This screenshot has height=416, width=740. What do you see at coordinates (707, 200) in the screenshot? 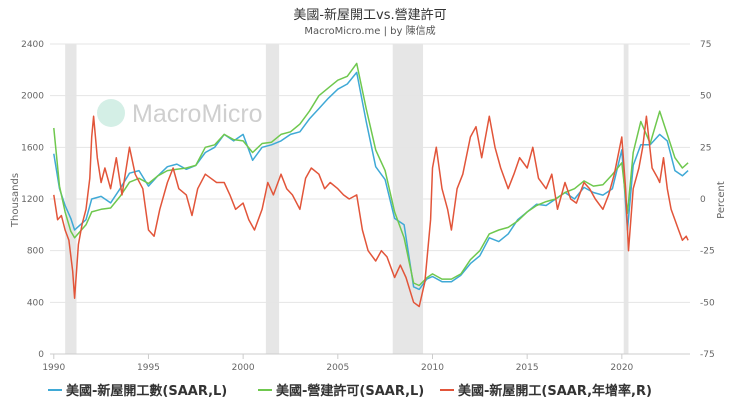
I see `right-axis-ticks: -75 -50 -25 0 25 50 75` at bounding box center [707, 200].